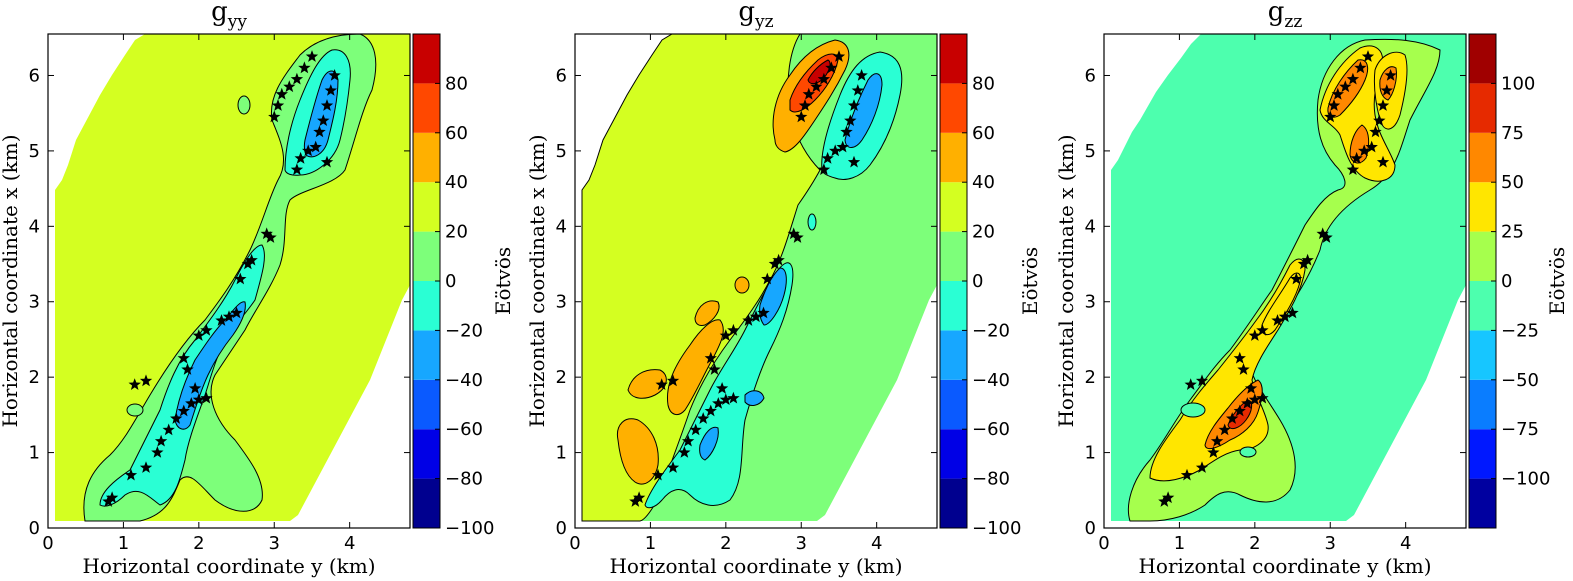 The height and width of the screenshot is (581, 1573). I want to click on colorbar-tick-label: 40, so click(456, 182).